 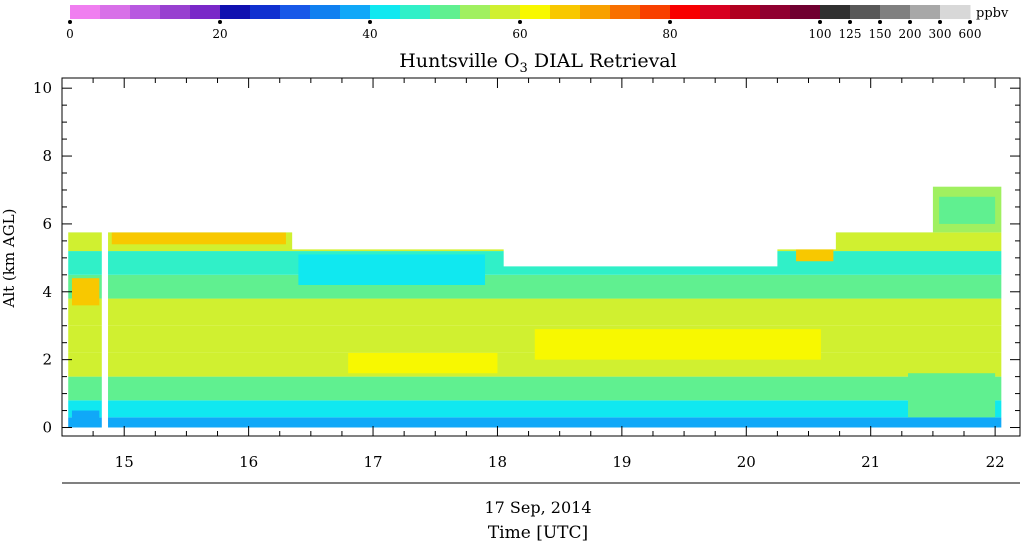 What do you see at coordinates (820, 34) in the screenshot?
I see `colorbar-tick-label: 100` at bounding box center [820, 34].